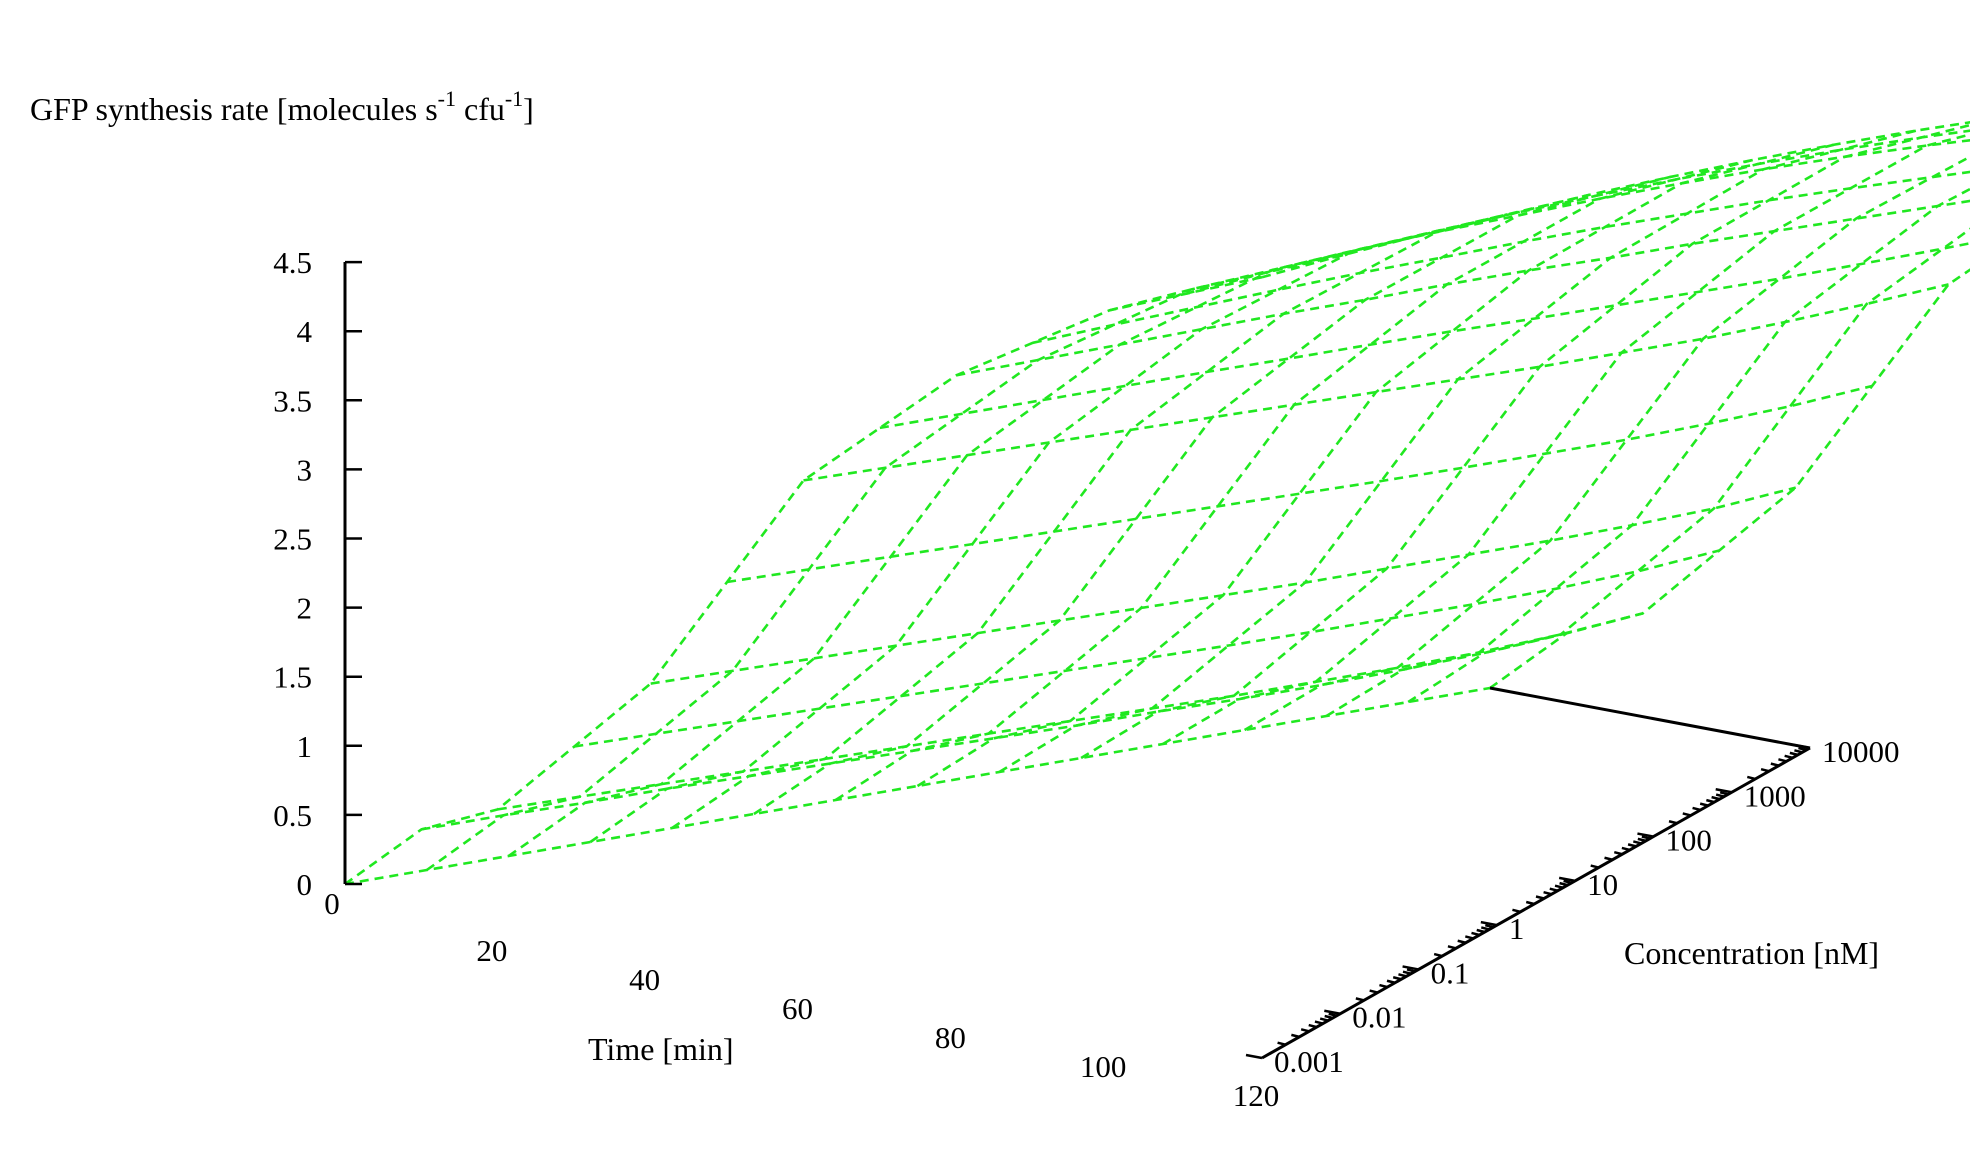 The height and width of the screenshot is (1161, 1970). What do you see at coordinates (491, 950) in the screenshot?
I see `x-tick-label: 20` at bounding box center [491, 950].